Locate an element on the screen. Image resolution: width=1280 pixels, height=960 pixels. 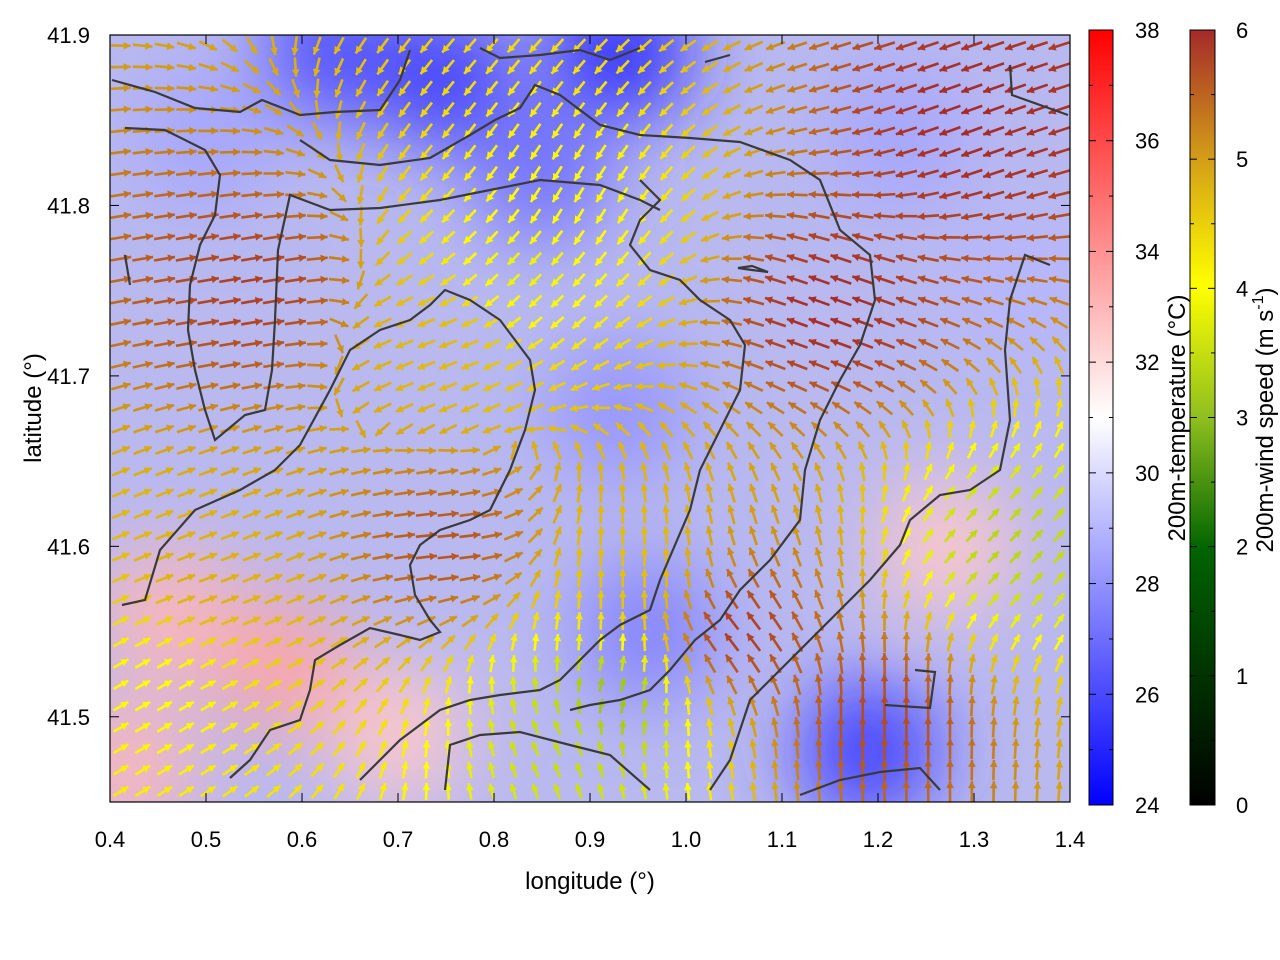
x-tick-label: 1.0 is located at coordinates (686, 839).